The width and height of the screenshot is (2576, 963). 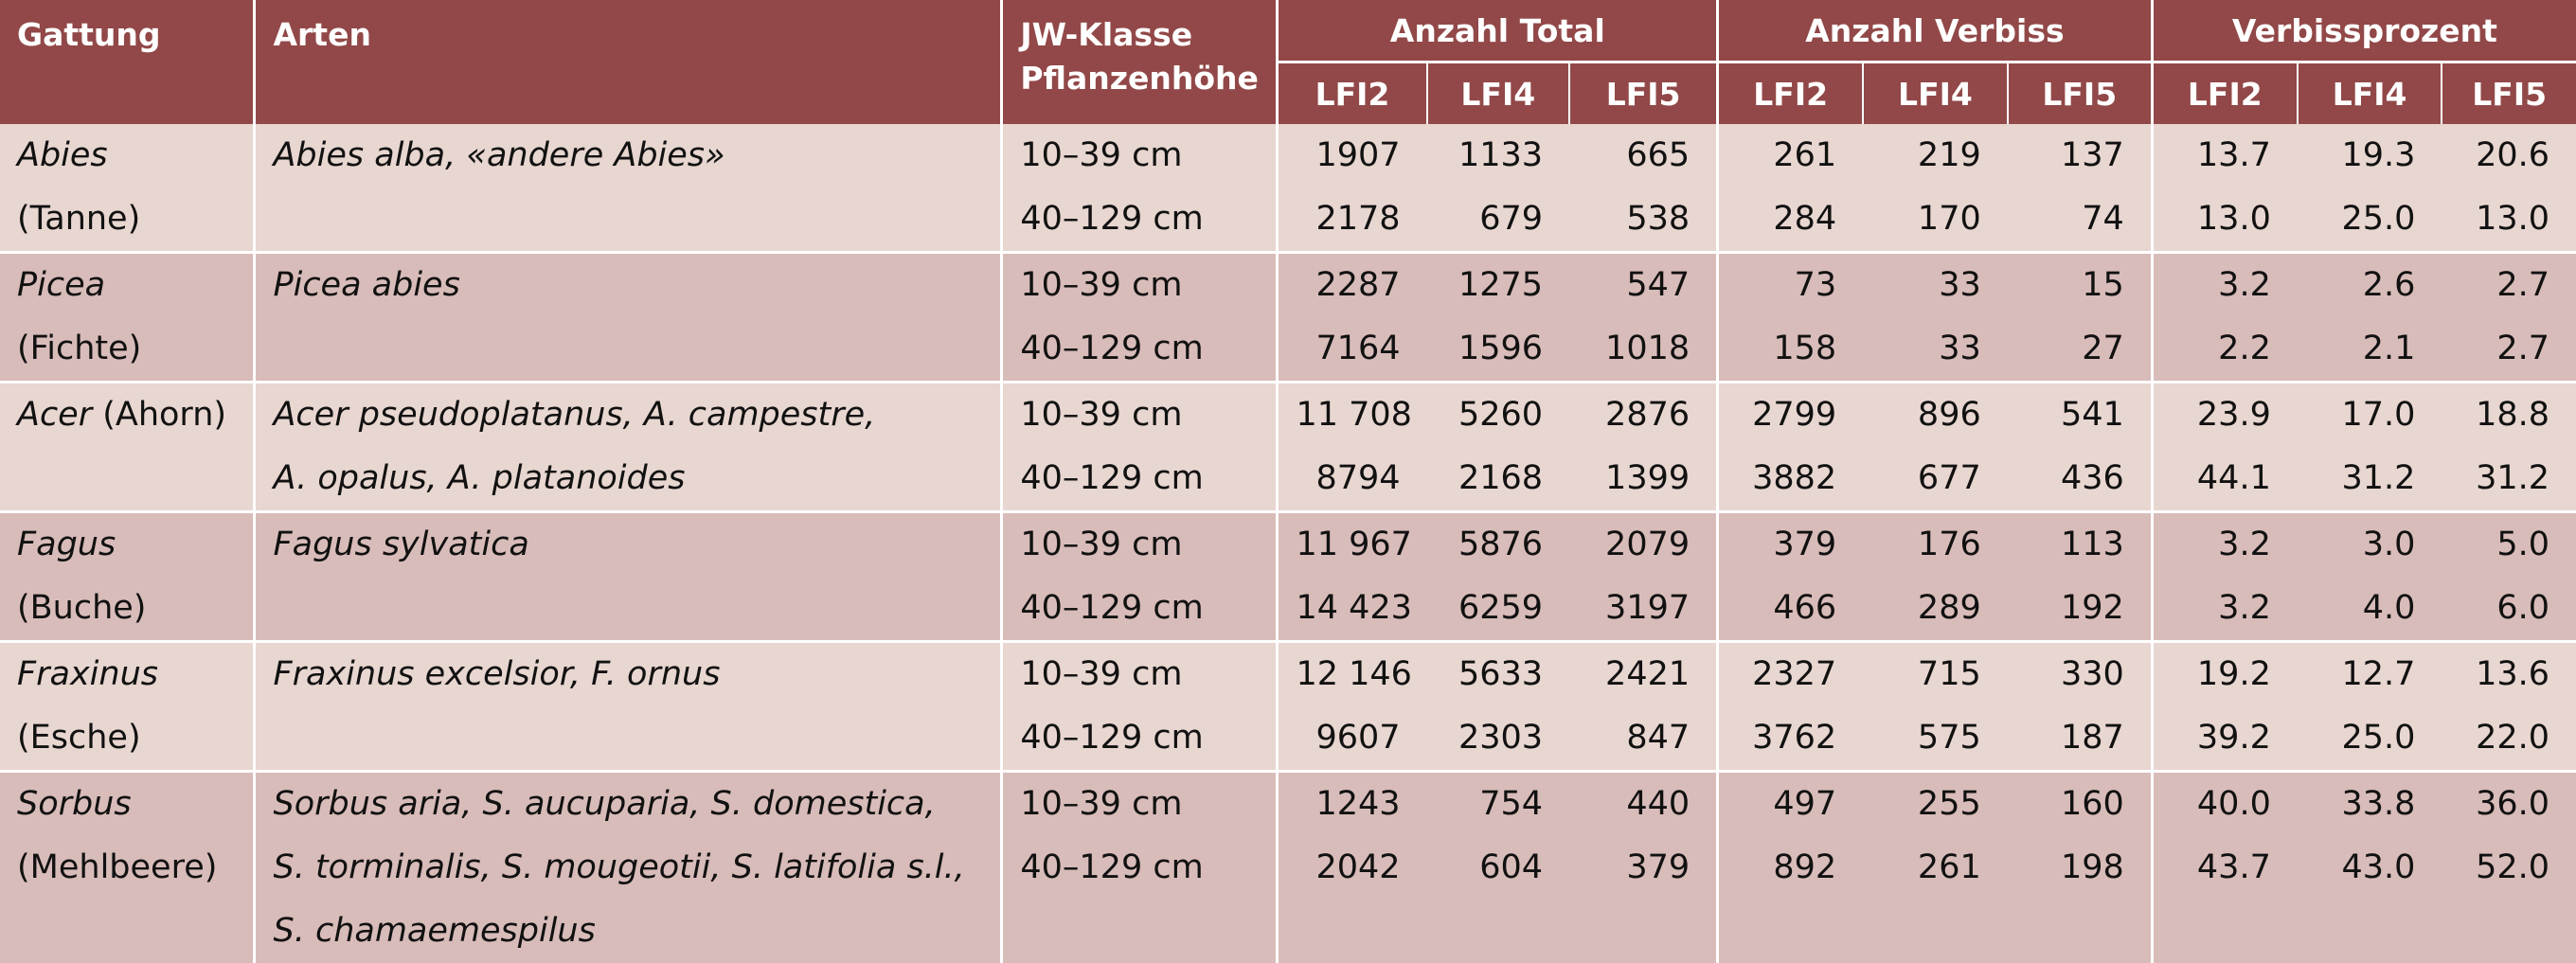 What do you see at coordinates (629, 479) in the screenshot?
I see `cell-arten: A. opalus, A. platanoides` at bounding box center [629, 479].